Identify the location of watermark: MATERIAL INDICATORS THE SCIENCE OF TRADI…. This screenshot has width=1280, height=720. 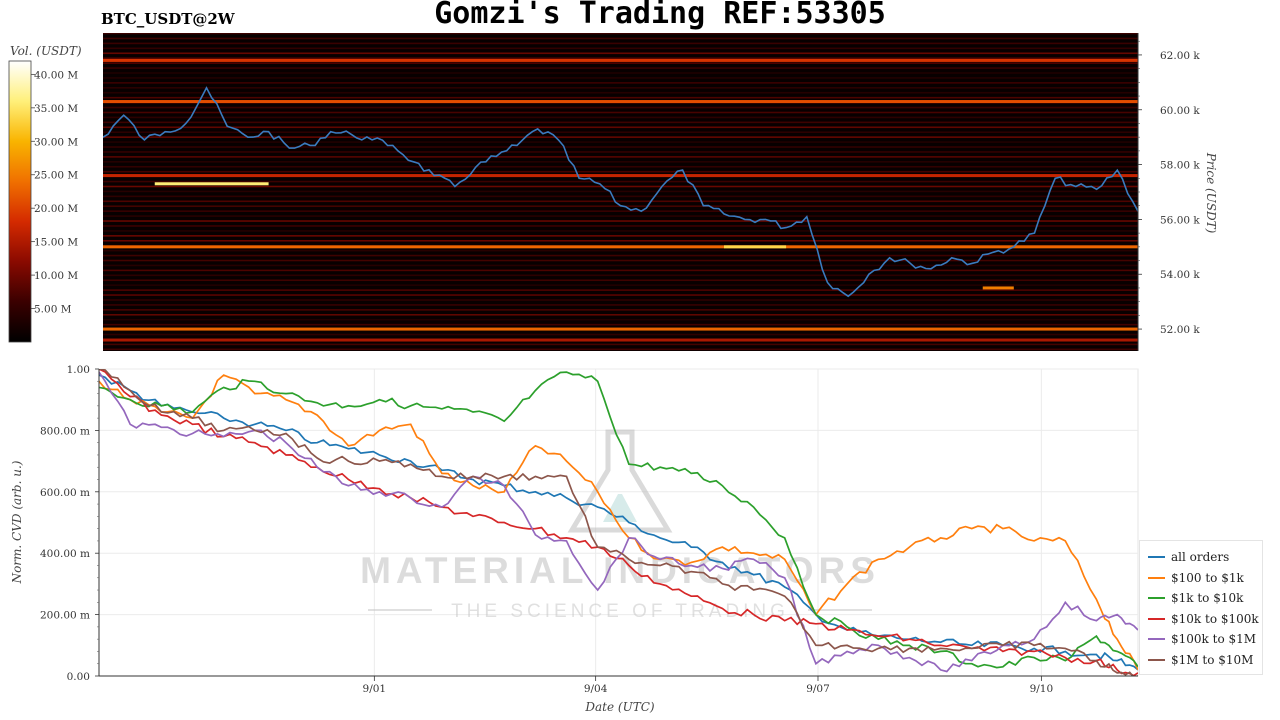
(617, 525).